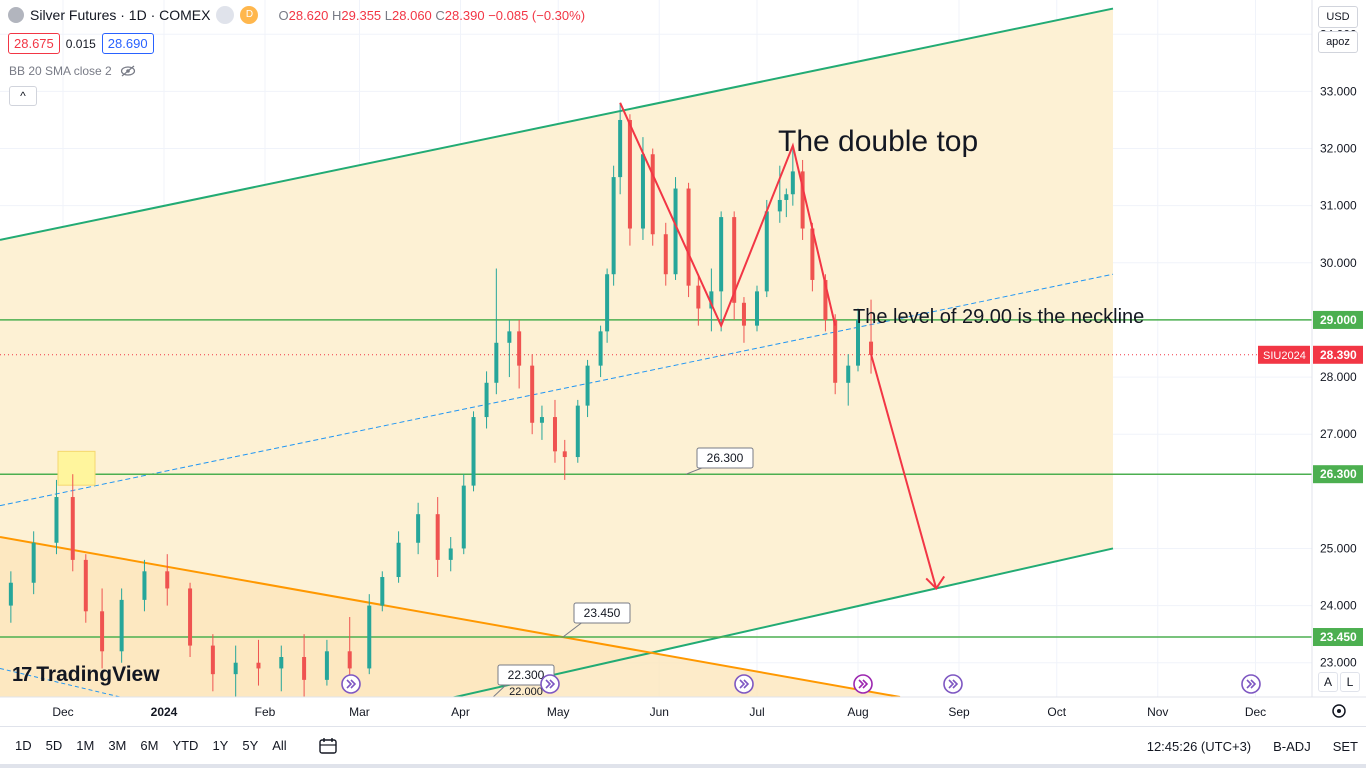  What do you see at coordinates (149, 745) in the screenshot?
I see `range-button-6m: 6M` at bounding box center [149, 745].